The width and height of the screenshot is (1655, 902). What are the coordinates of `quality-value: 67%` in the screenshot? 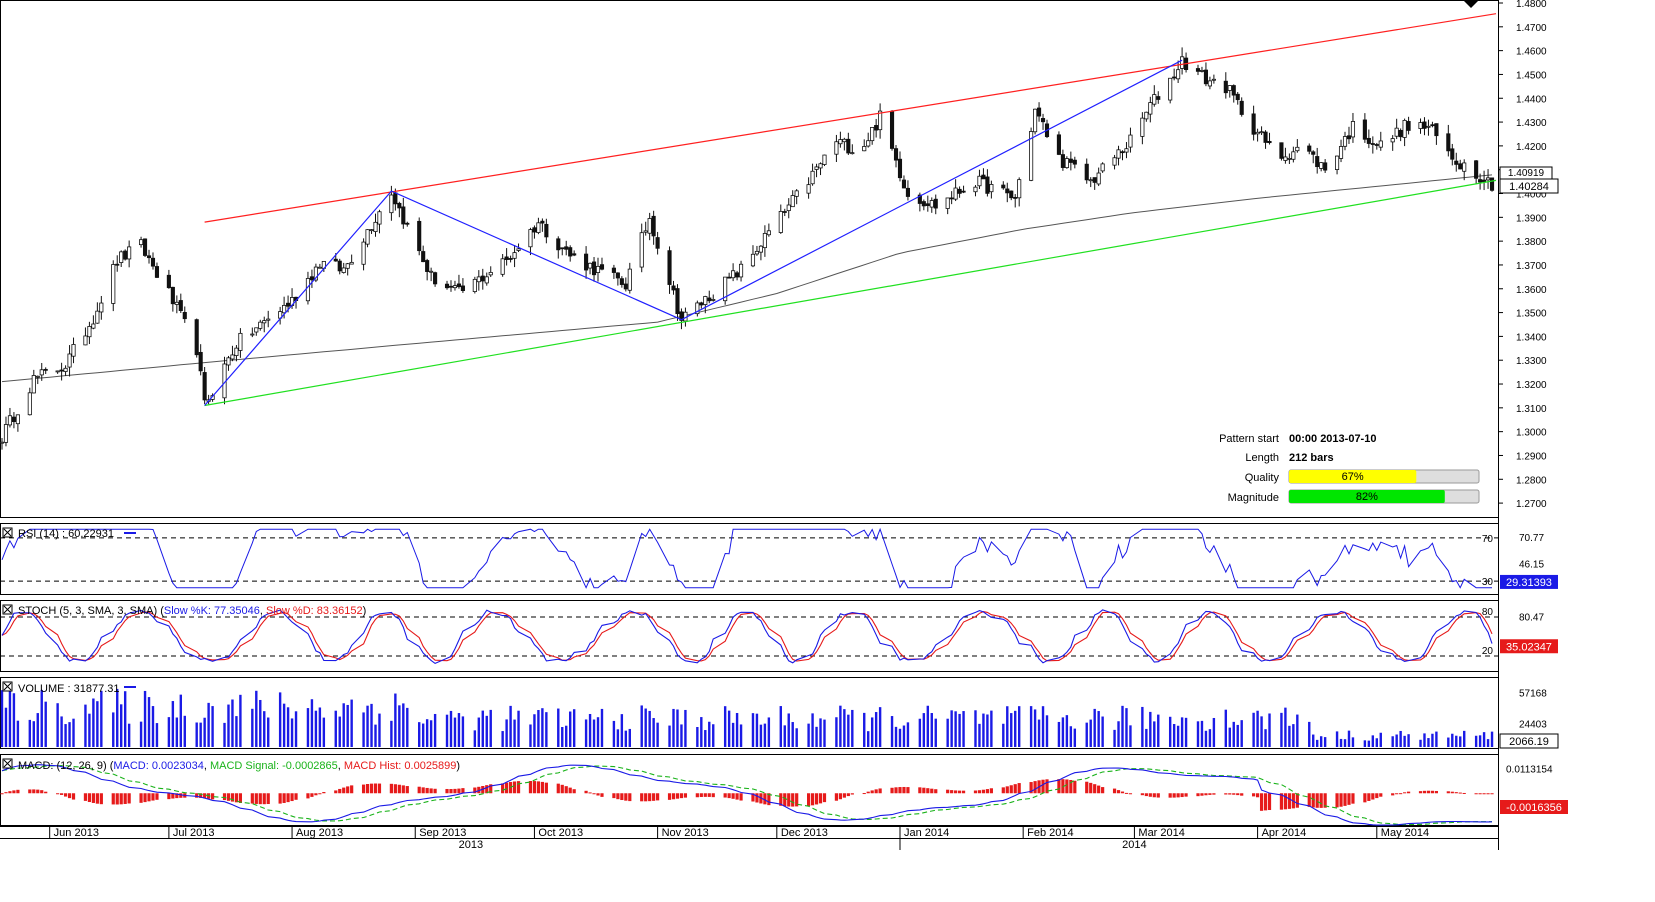 It's located at (1353, 477).